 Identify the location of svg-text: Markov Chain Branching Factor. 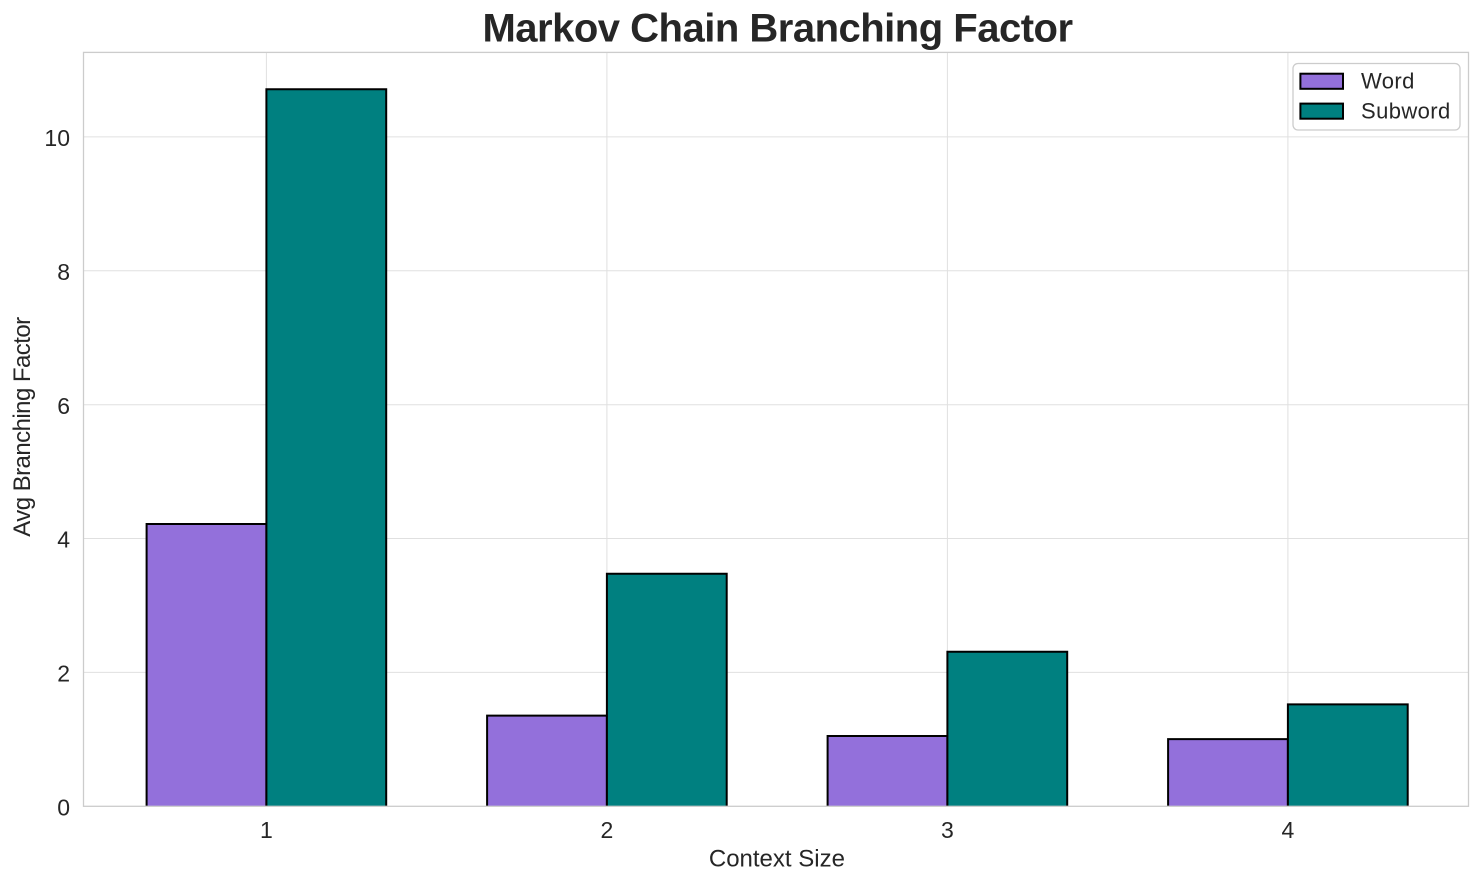
(777, 29).